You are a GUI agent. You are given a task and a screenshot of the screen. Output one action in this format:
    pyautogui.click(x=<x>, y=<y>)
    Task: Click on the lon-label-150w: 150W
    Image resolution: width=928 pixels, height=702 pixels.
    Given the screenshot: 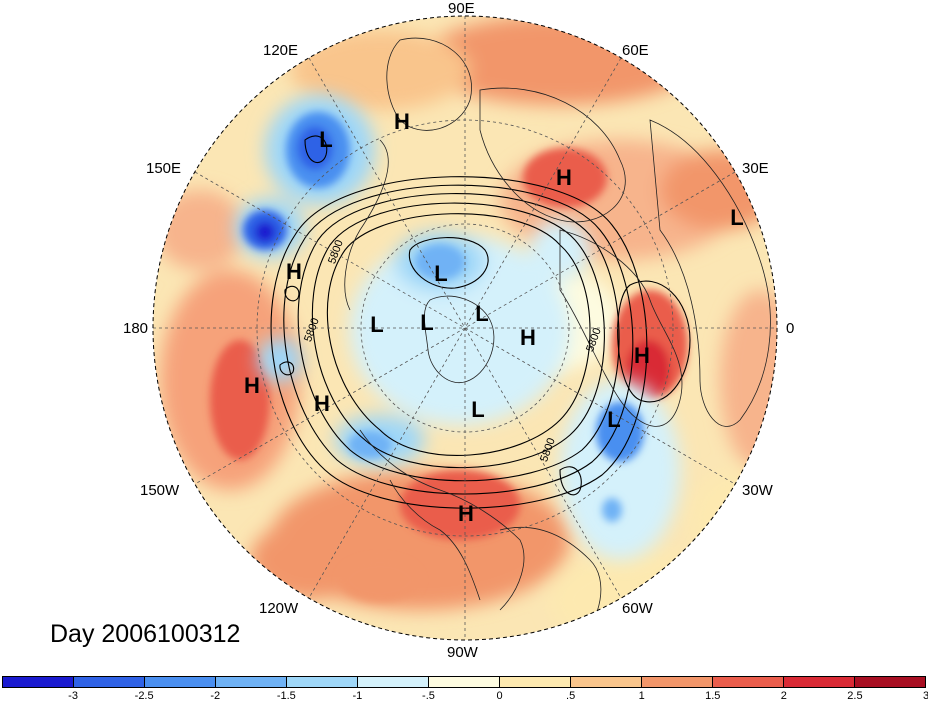 What is the action you would take?
    pyautogui.click(x=160, y=490)
    